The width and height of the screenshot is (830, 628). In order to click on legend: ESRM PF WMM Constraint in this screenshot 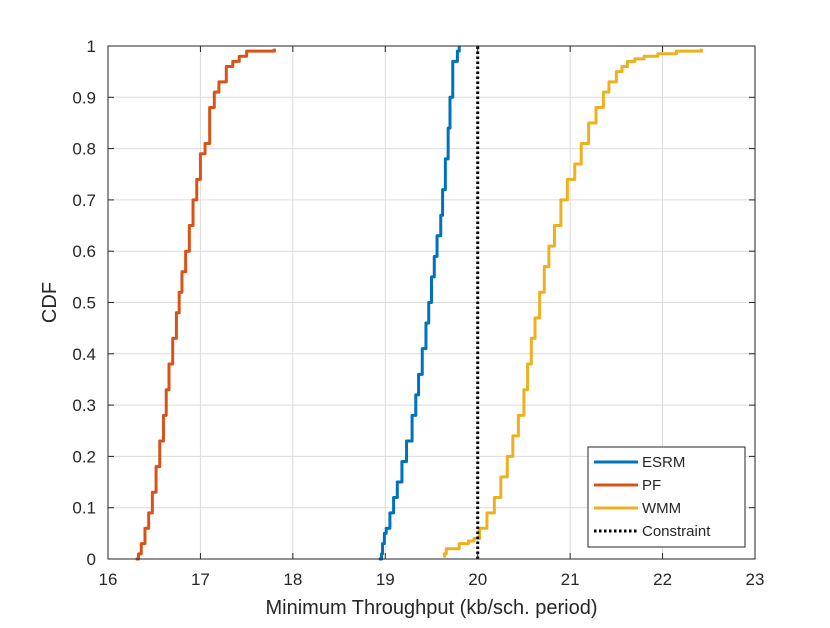, I will do `click(666, 497)`.